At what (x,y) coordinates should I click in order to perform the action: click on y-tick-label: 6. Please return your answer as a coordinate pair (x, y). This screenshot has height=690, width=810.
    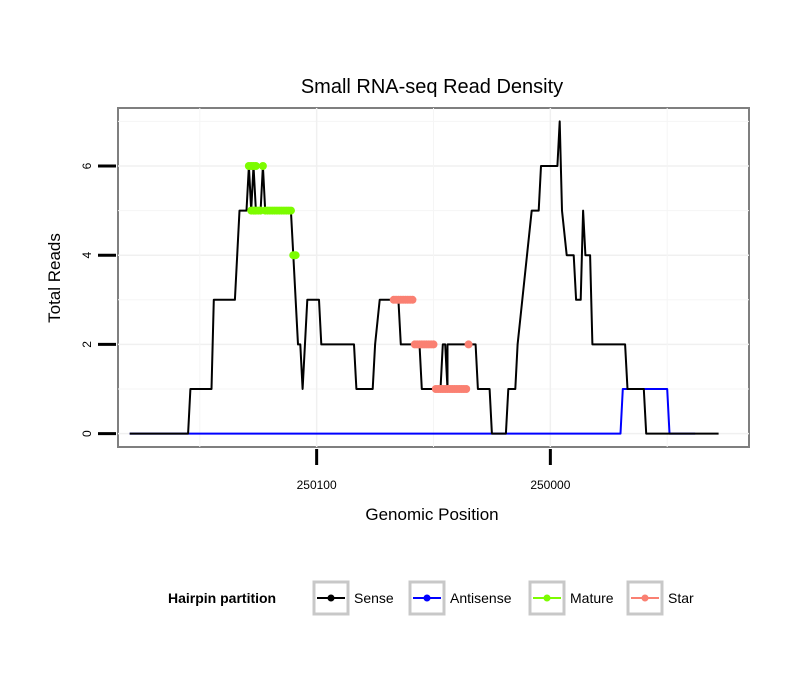
    Looking at the image, I should click on (87, 165).